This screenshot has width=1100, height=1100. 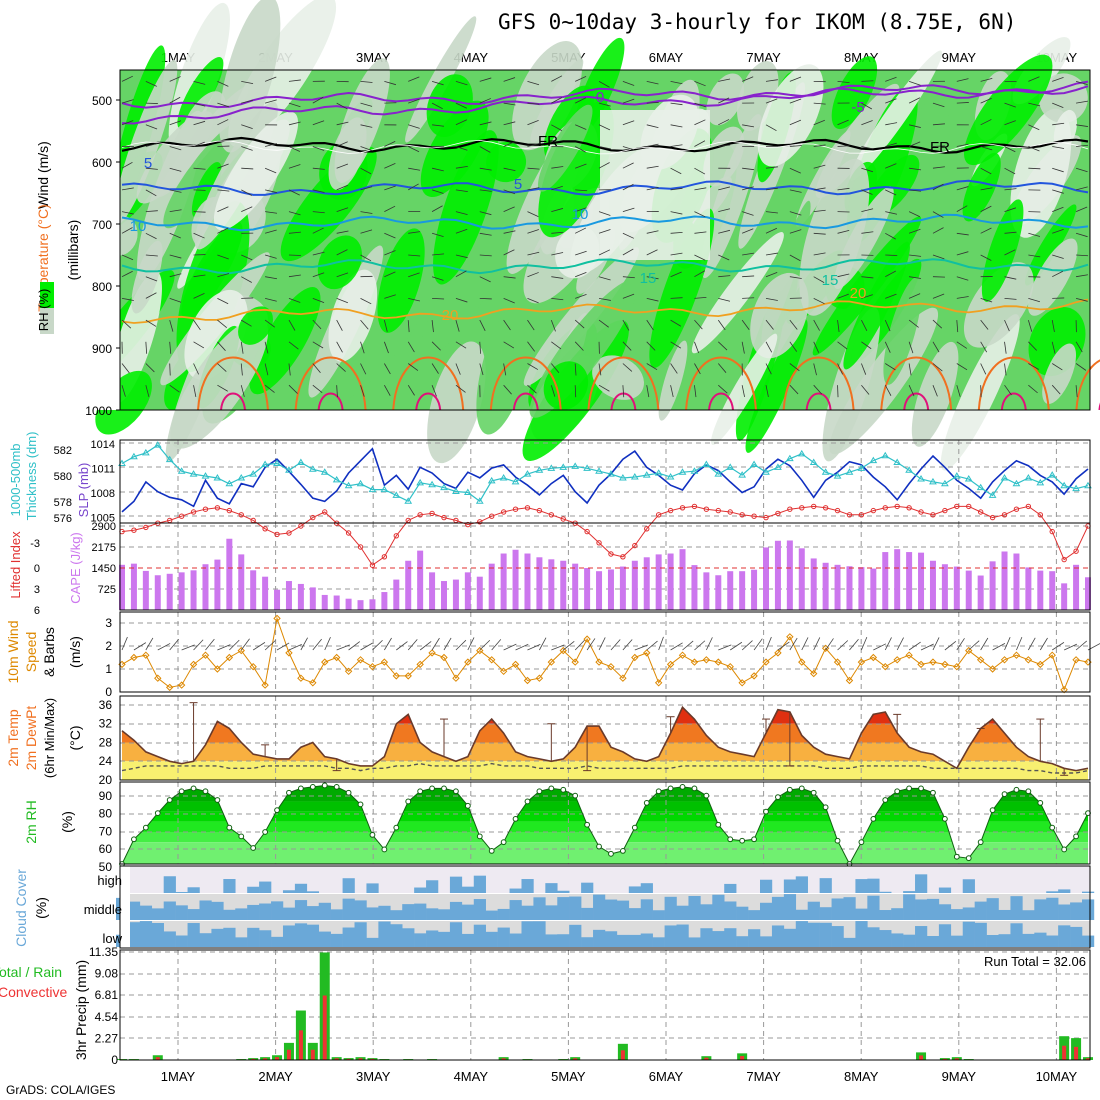 What do you see at coordinates (605, 738) in the screenshot?
I see `temp-frame` at bounding box center [605, 738].